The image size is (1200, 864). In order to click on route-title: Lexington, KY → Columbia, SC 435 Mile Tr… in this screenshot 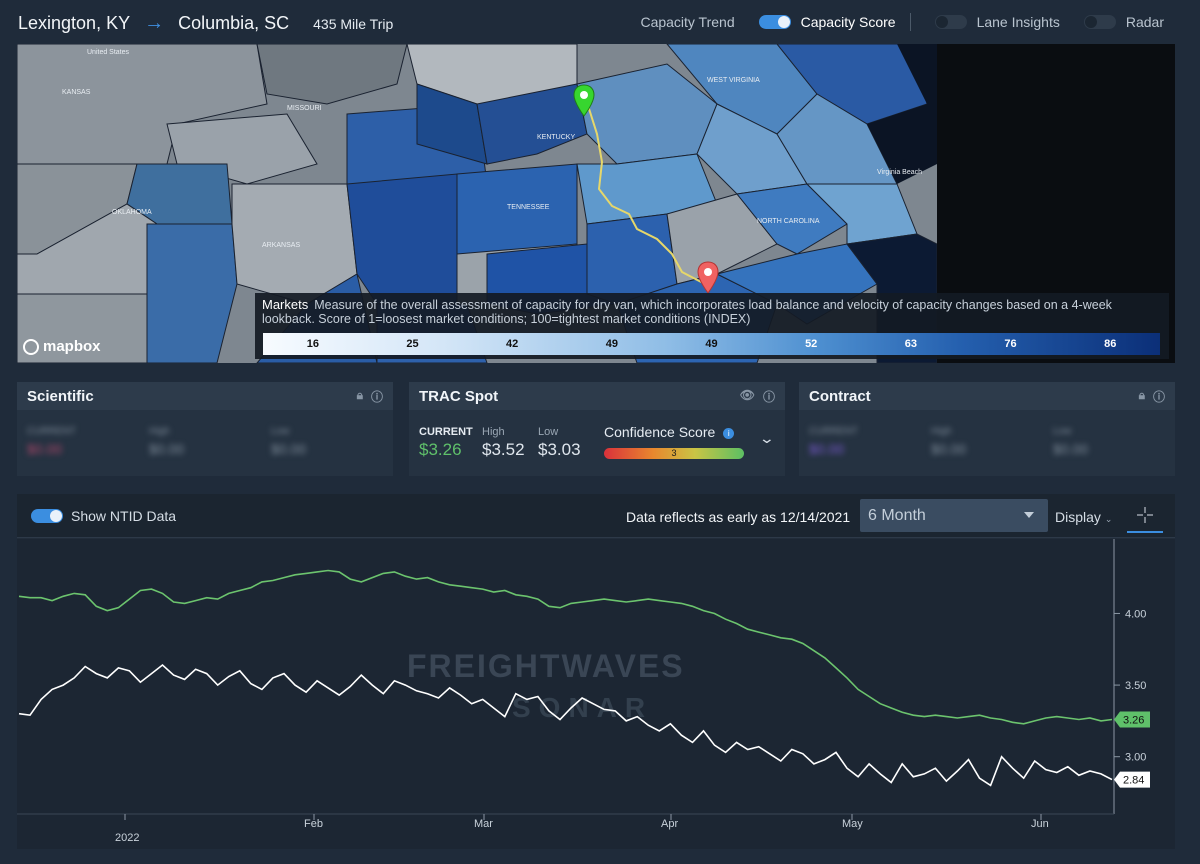, I will do `click(205, 23)`.